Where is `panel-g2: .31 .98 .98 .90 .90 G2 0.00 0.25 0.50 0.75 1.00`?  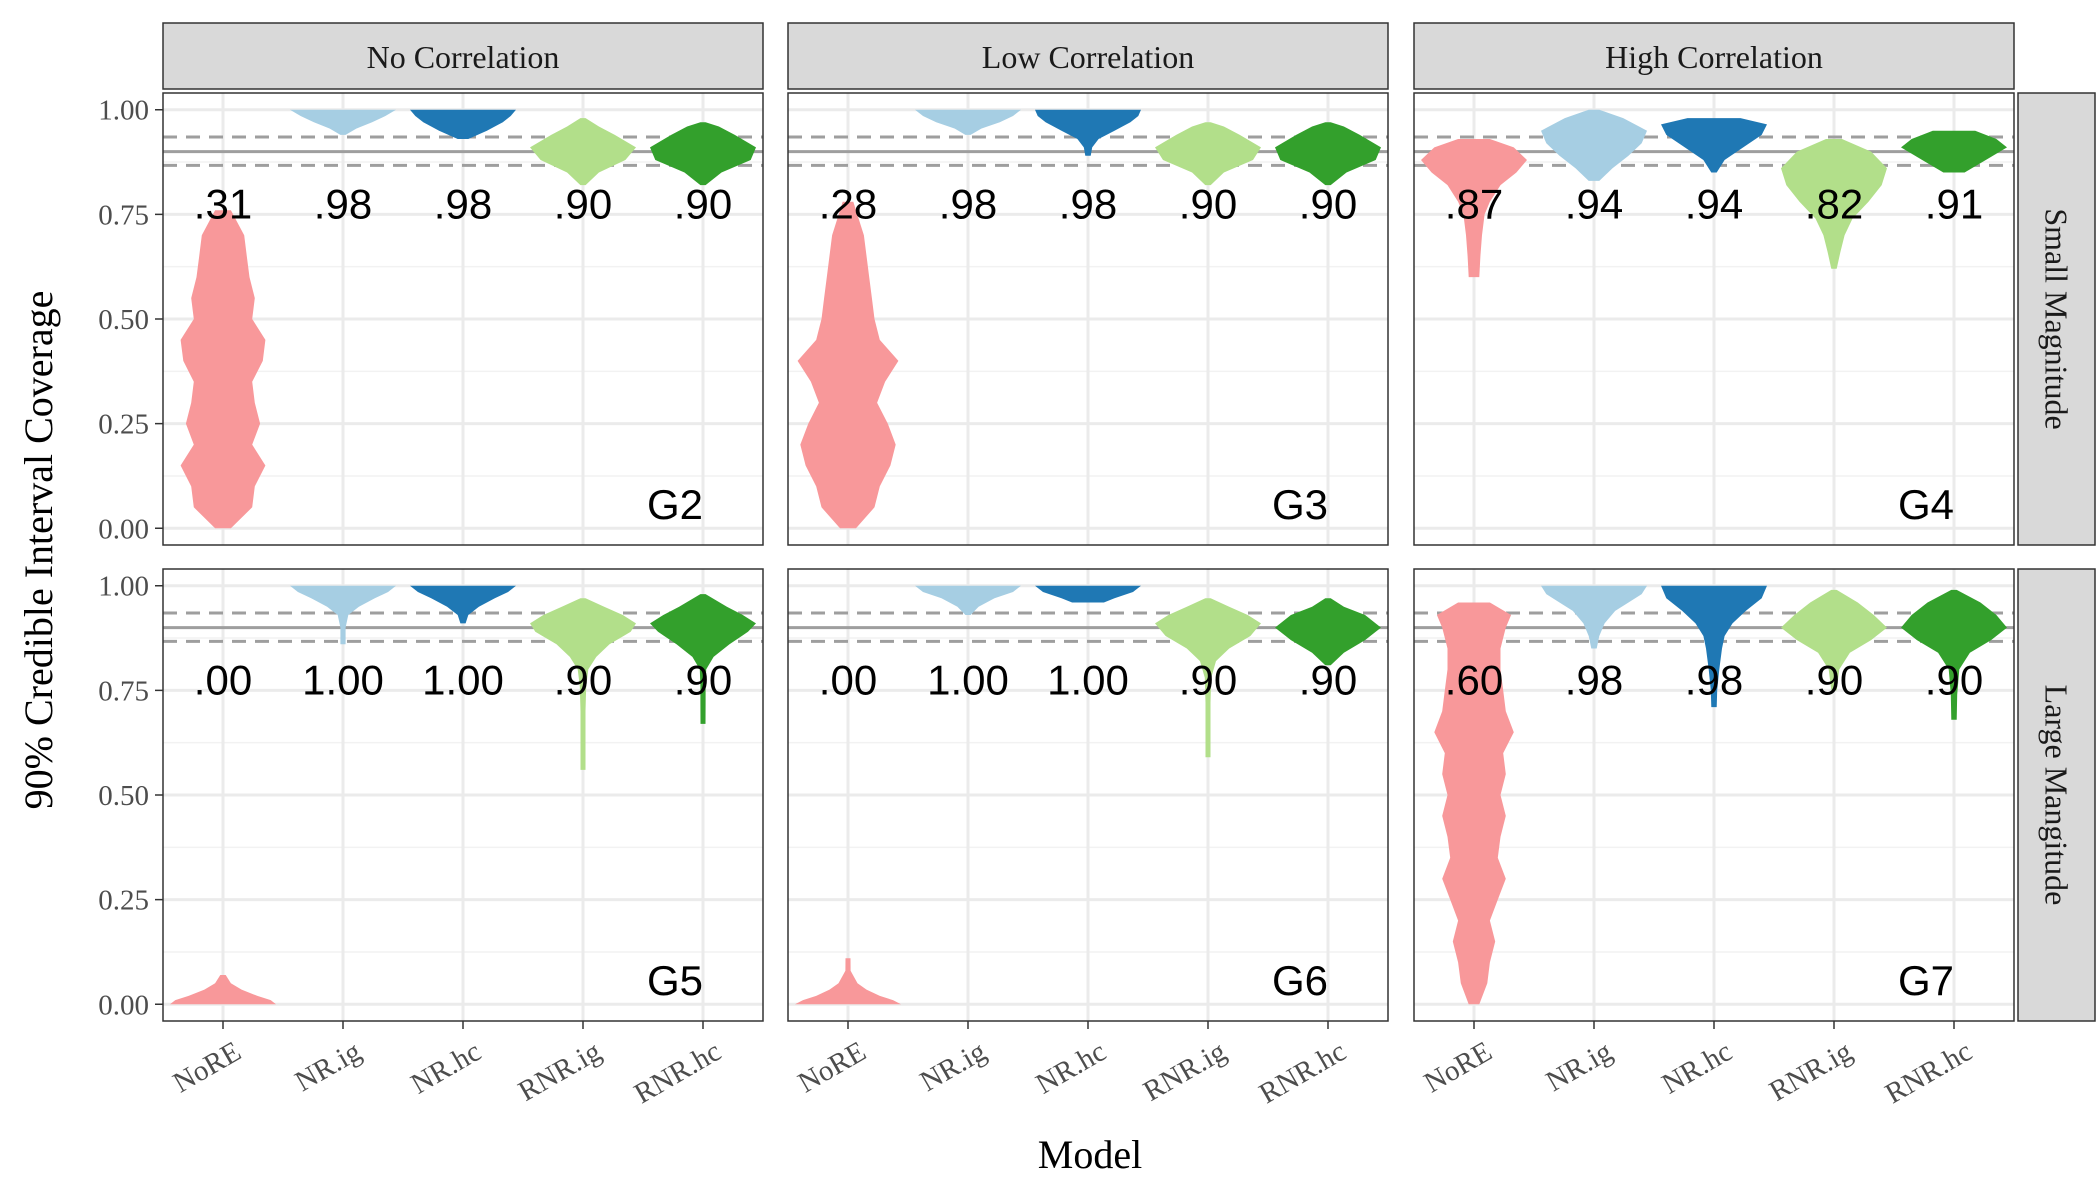
panel-g2: .31 .98 .98 .90 .90 G2 0.00 0.25 0.50 0.75 1.00 is located at coordinates (431, 319).